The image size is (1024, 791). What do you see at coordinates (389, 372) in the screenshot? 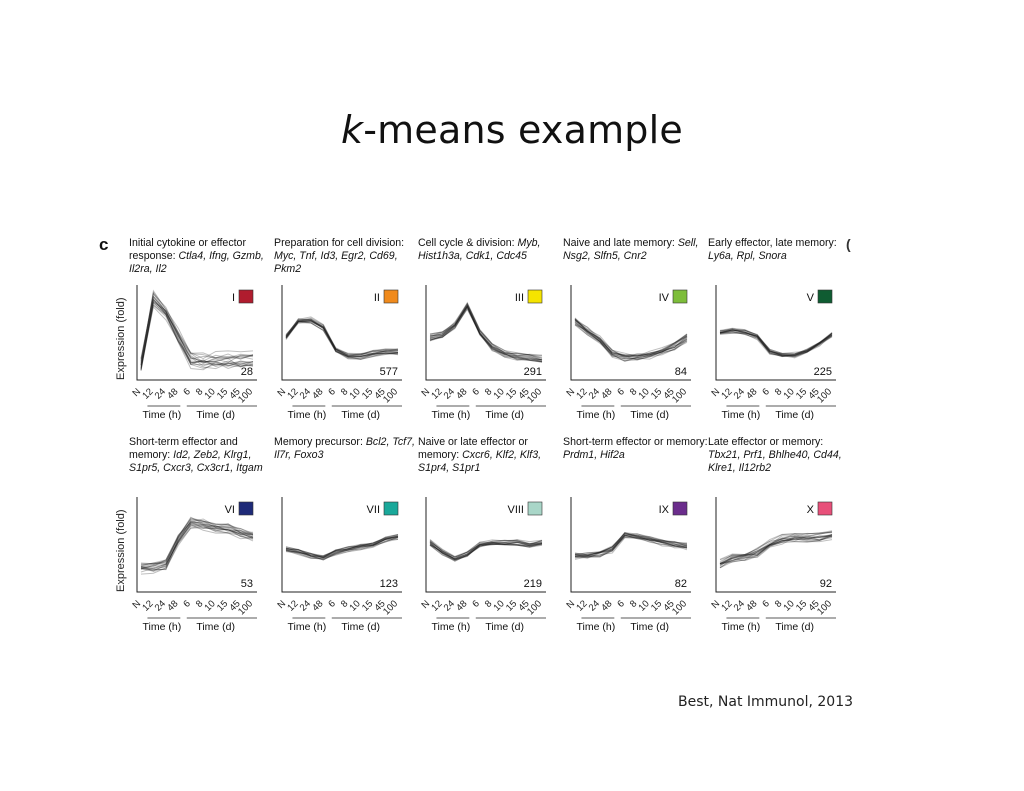
I see `cluster-gene-count: 577` at bounding box center [389, 372].